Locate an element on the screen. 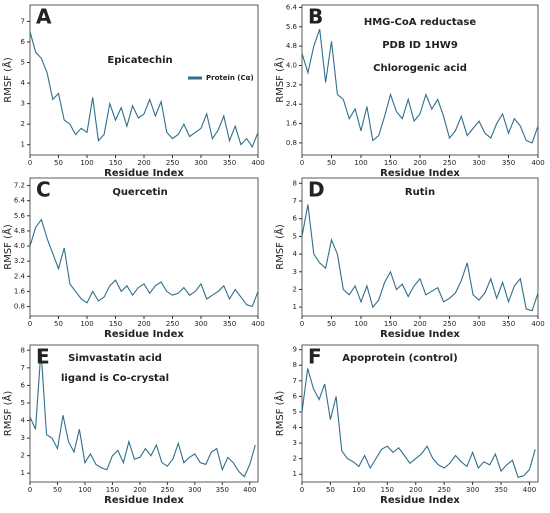 This screenshot has height=513, width=550. y-tick-label: 4.8 is located at coordinates (291, 46).